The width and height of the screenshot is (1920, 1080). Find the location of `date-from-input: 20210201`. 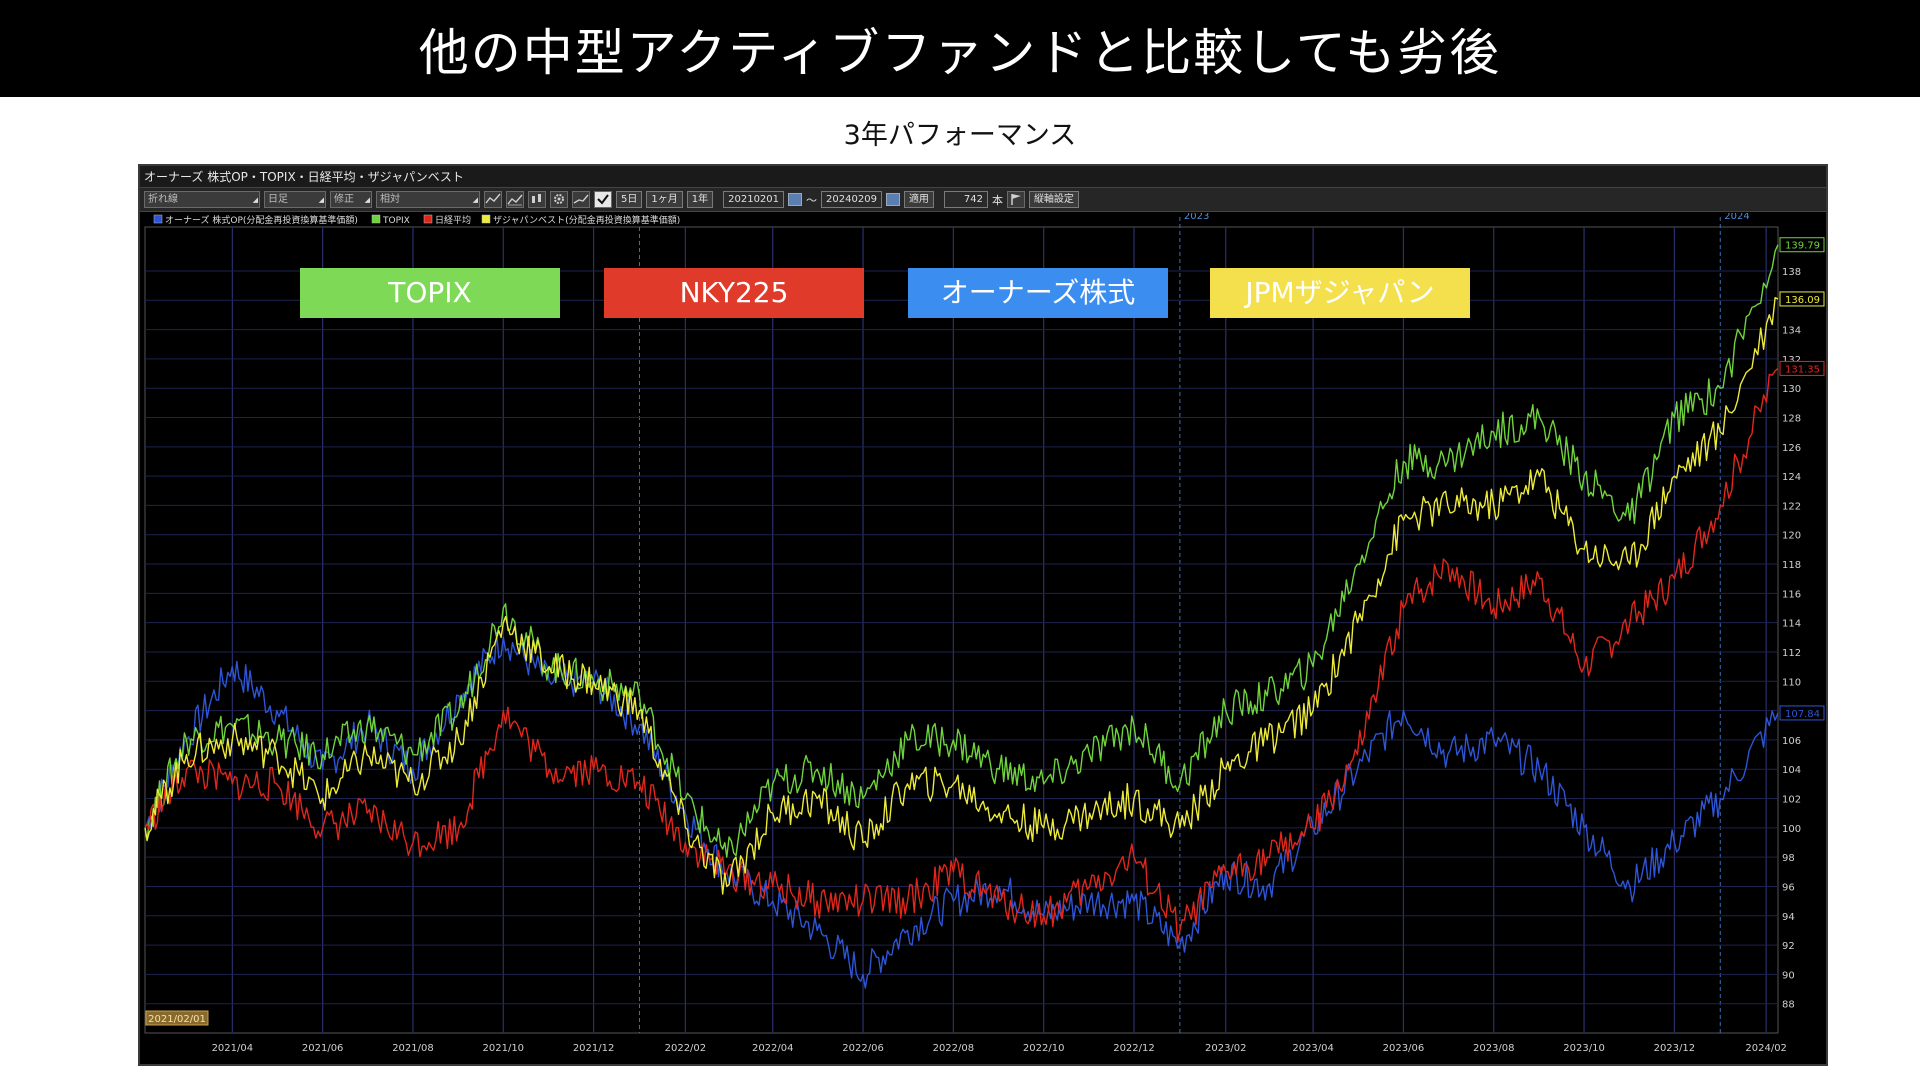

date-from-input: 20210201 is located at coordinates (754, 199).